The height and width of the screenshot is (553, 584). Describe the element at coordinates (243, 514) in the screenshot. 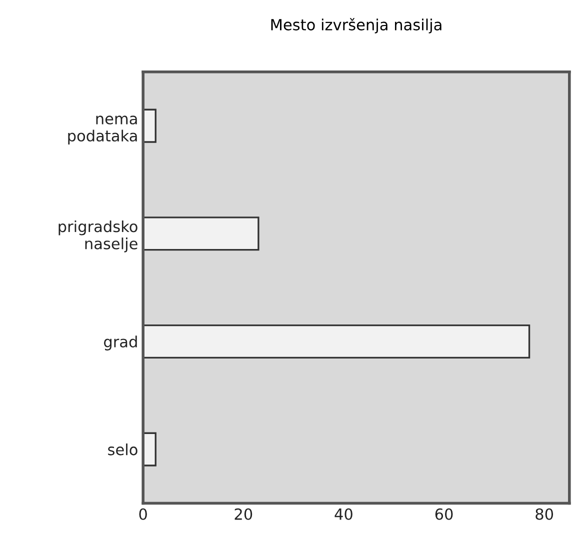

I see `x-tick-label: 20` at that location.